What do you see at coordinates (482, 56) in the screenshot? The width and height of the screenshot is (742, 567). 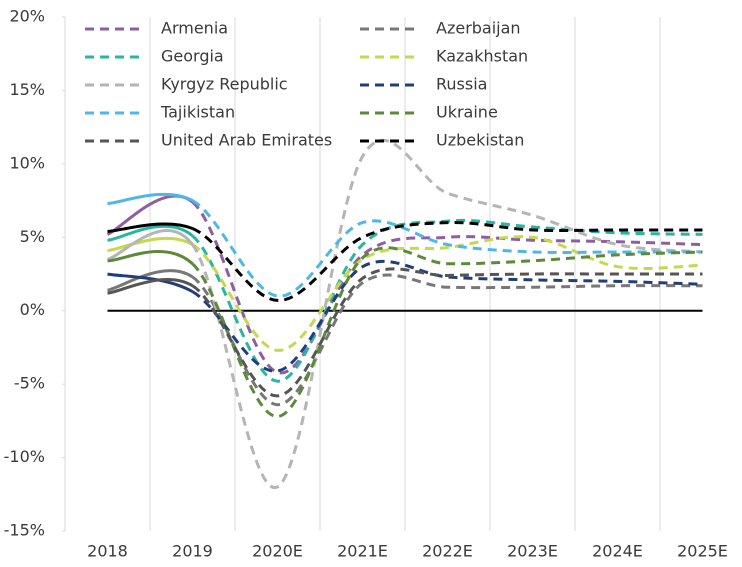 I see `legend-label: Kazakhstan` at bounding box center [482, 56].